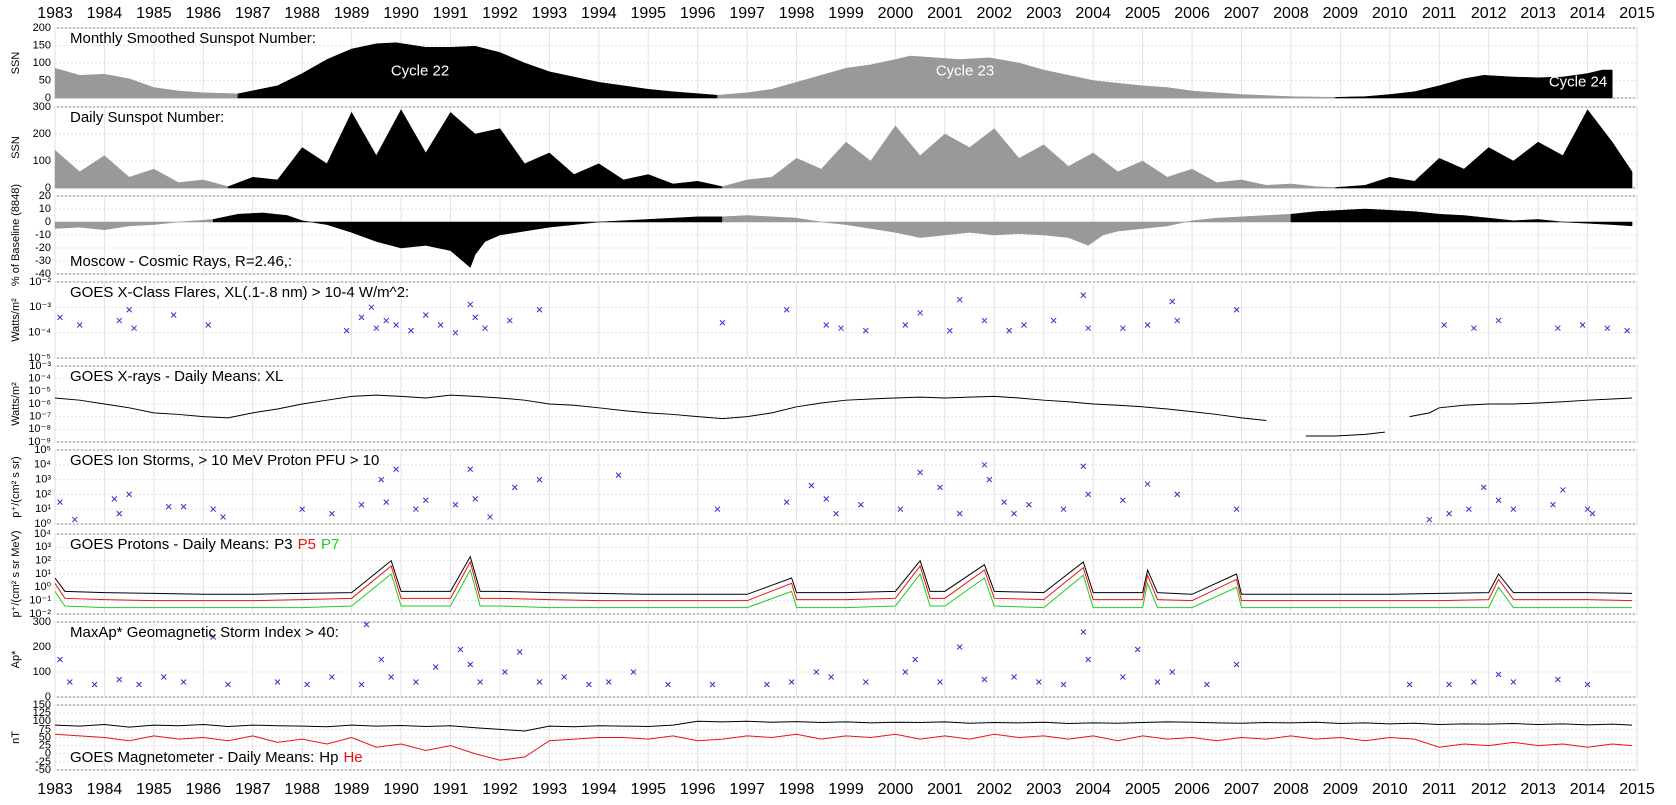 Image resolution: width=1676 pixels, height=805 pixels. What do you see at coordinates (39, 442) in the screenshot?
I see `y-tick-label: 10⁻⁹` at bounding box center [39, 442].